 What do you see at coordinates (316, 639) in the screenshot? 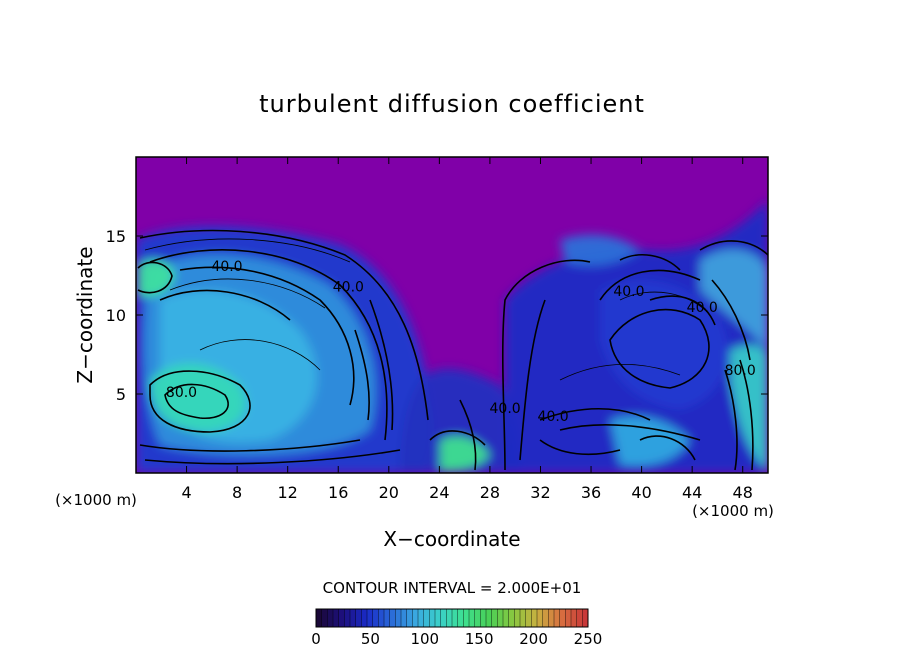
I see `colorbar-tick-label: 0` at bounding box center [316, 639].